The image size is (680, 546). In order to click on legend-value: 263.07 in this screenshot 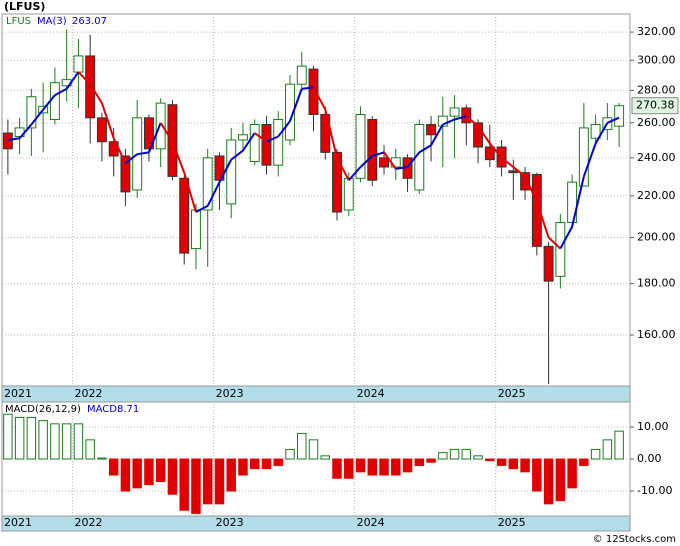, I will do `click(89, 21)`.